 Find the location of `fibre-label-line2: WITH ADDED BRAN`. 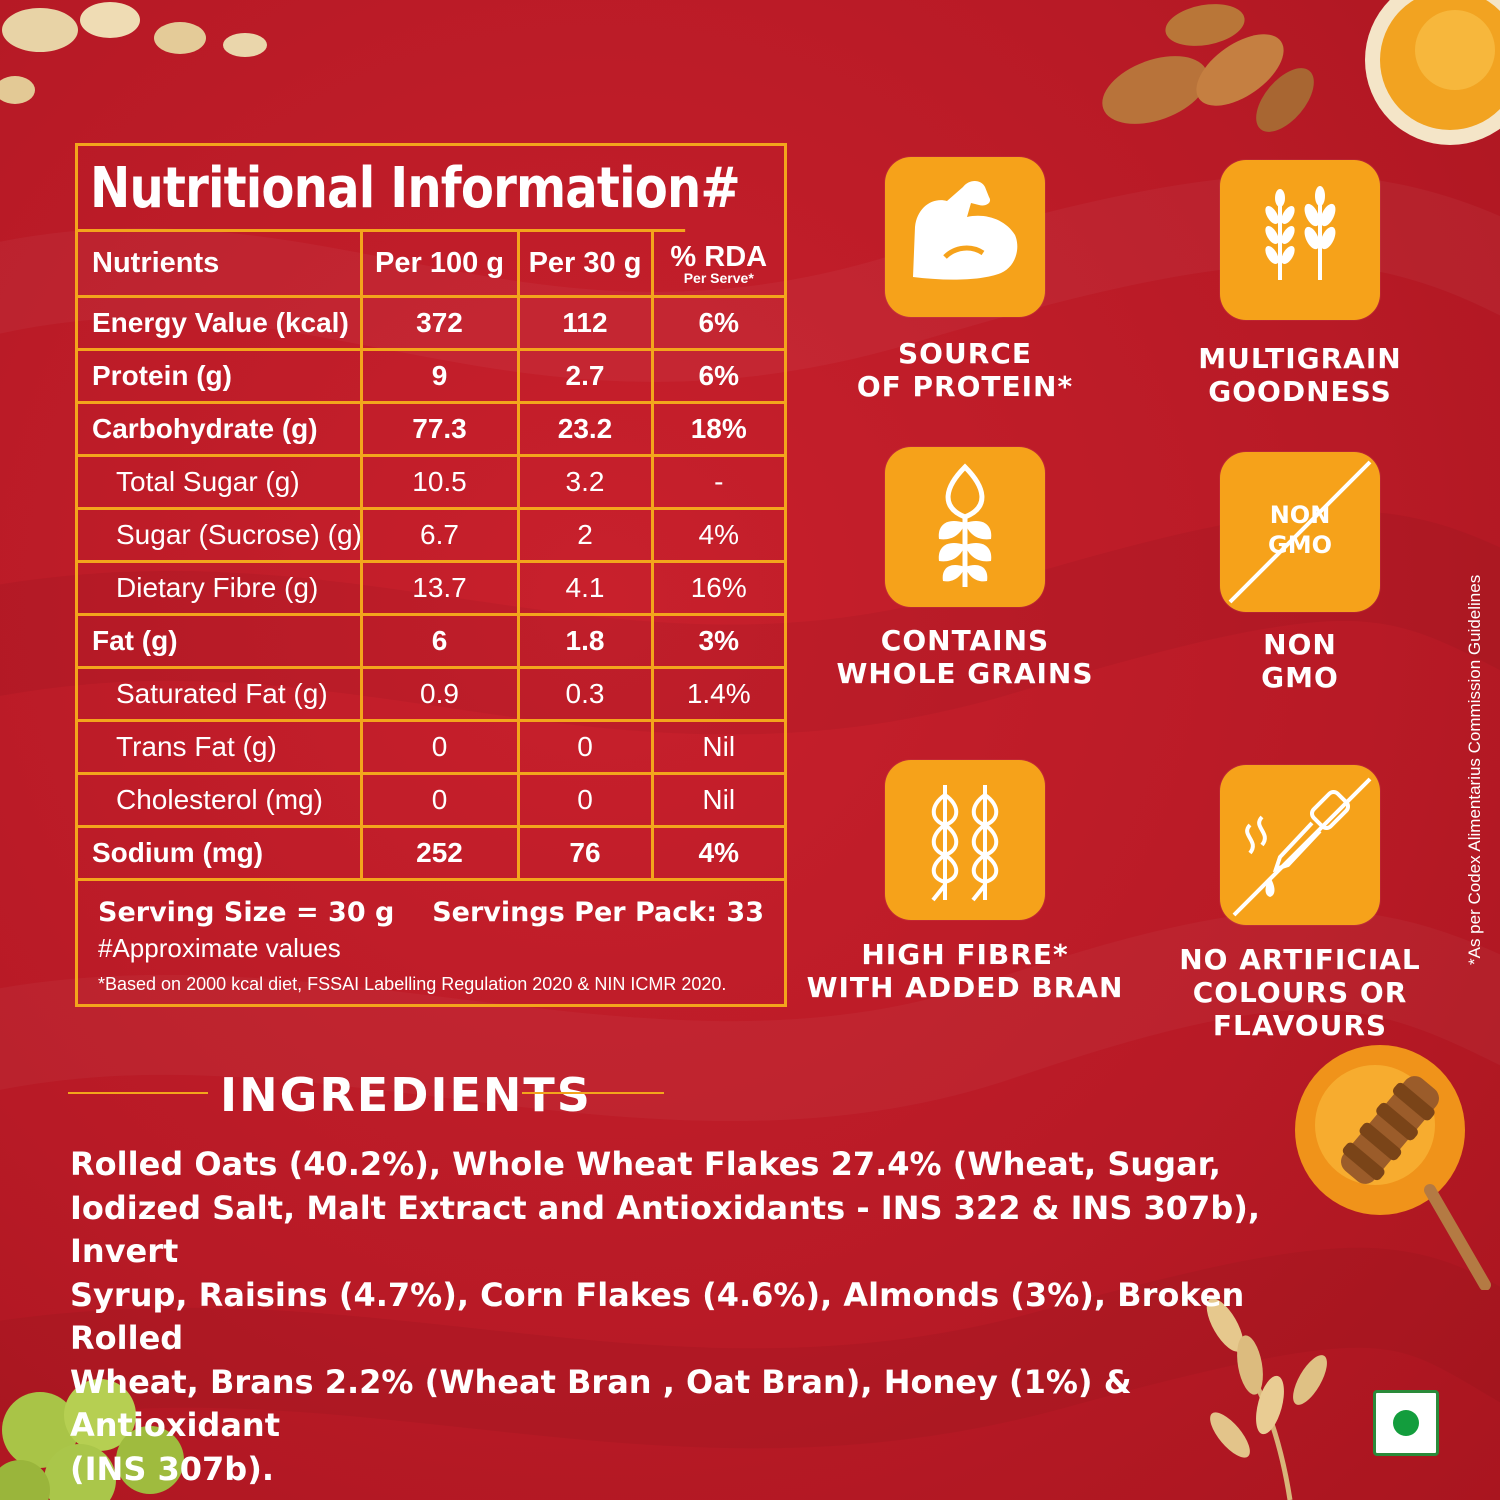

fibre-label-line2: WITH ADDED BRAN is located at coordinates (965, 987).